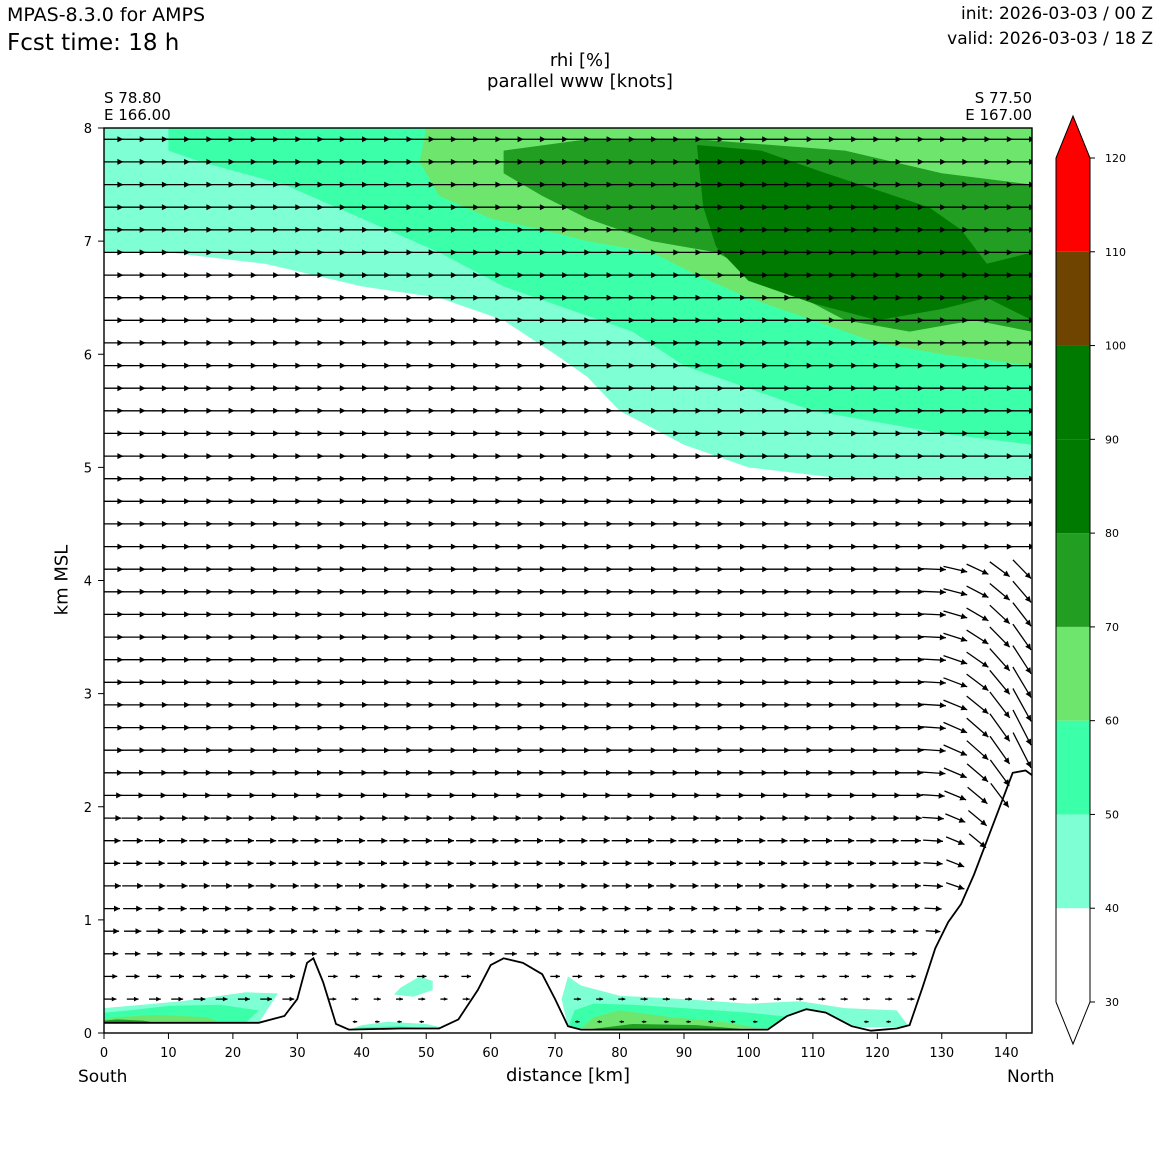  What do you see at coordinates (88, 695) in the screenshot?
I see `y-tick-label: 3` at bounding box center [88, 695].